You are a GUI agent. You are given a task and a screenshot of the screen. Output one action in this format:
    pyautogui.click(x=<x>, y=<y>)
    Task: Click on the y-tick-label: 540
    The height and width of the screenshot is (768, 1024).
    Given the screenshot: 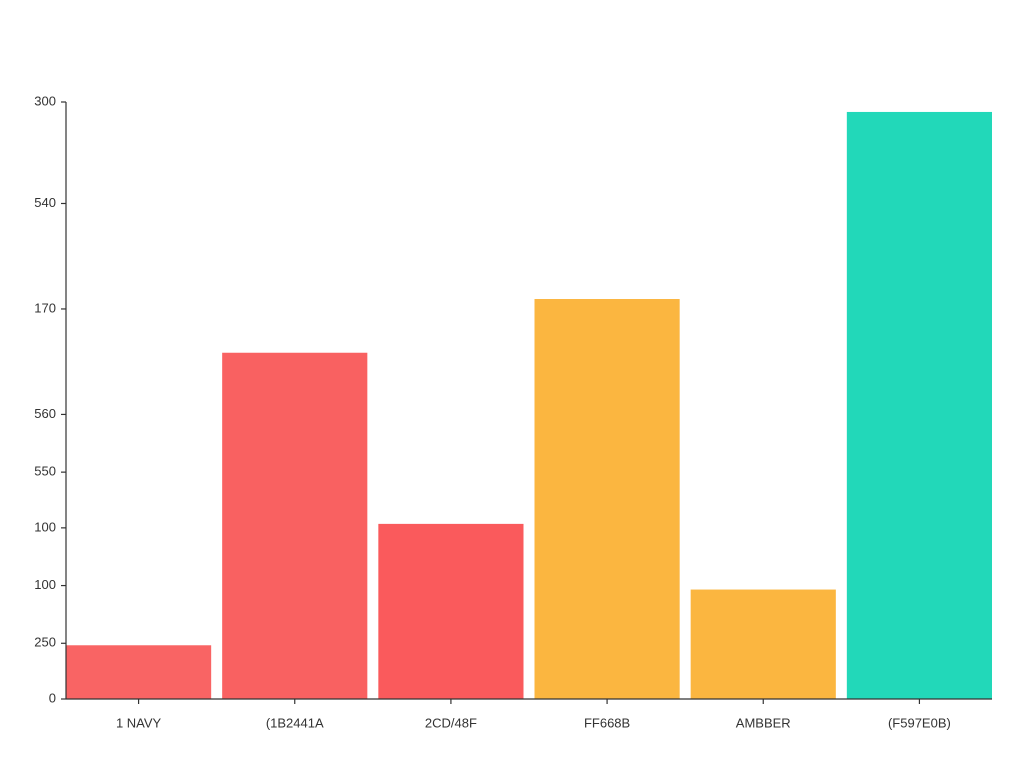 What is the action you would take?
    pyautogui.click(x=45, y=202)
    